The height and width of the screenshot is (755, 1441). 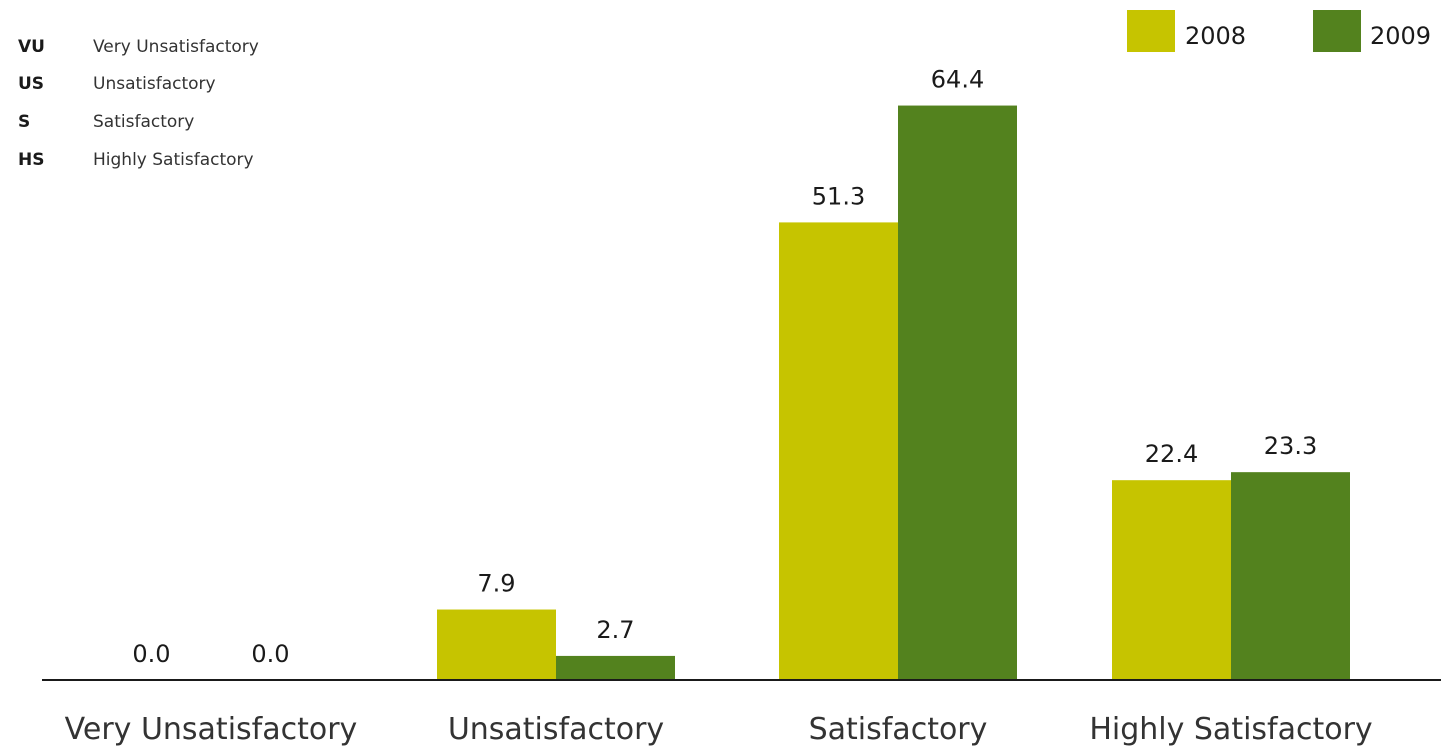 What do you see at coordinates (556, 729) in the screenshot?
I see `category-label: Unsatisfactory` at bounding box center [556, 729].